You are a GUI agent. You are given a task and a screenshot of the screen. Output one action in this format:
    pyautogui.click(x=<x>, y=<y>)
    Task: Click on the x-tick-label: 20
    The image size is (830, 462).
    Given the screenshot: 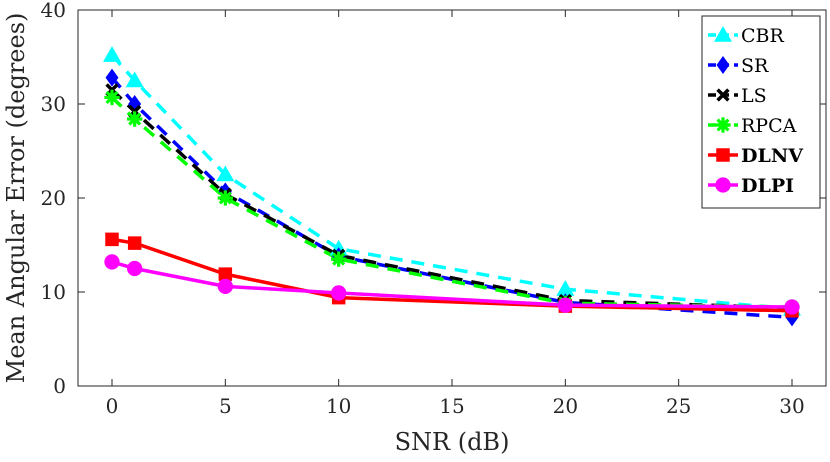 What is the action you would take?
    pyautogui.click(x=565, y=406)
    